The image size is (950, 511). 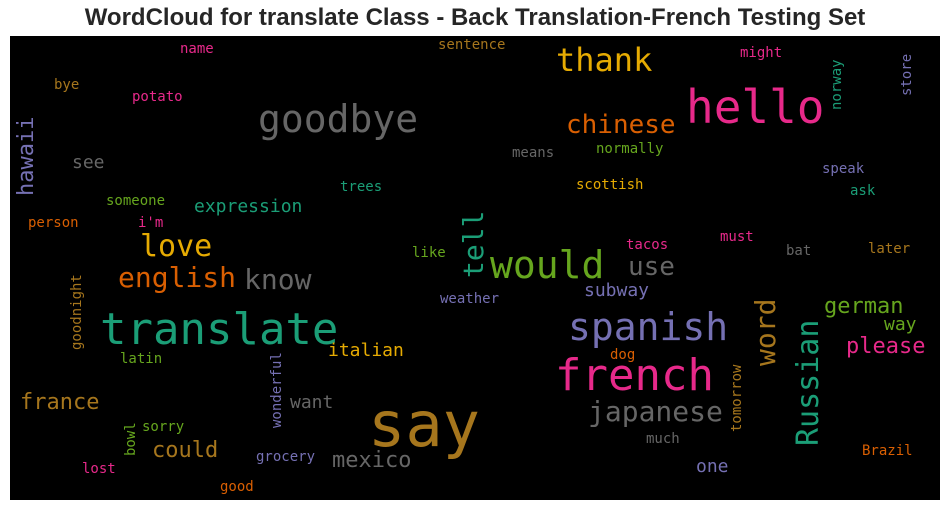 I want to click on word-goodbye: goodbye, so click(x=338, y=119).